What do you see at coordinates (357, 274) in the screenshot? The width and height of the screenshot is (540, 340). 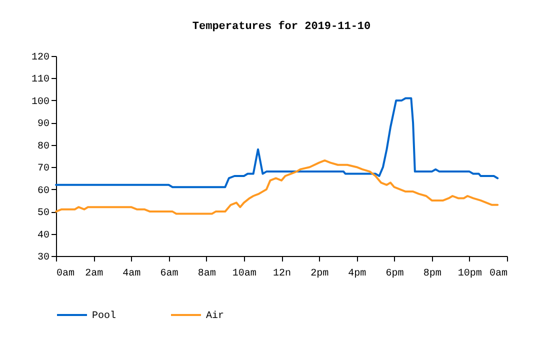 I see `x-tick-label: 4pm` at bounding box center [357, 274].